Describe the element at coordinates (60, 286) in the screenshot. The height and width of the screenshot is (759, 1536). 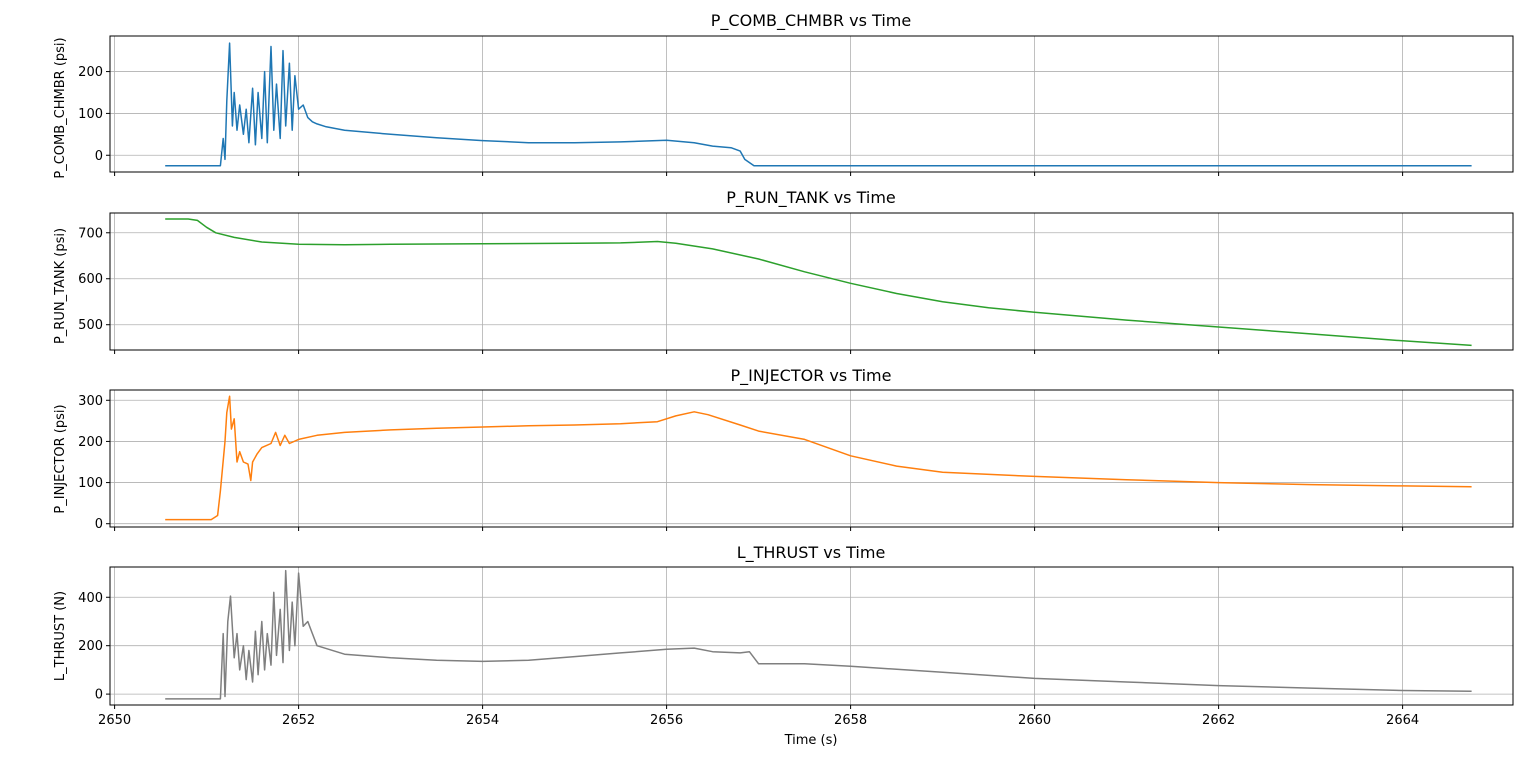
I see `y-axis-label: P_RUN_TANK (psi)` at that location.